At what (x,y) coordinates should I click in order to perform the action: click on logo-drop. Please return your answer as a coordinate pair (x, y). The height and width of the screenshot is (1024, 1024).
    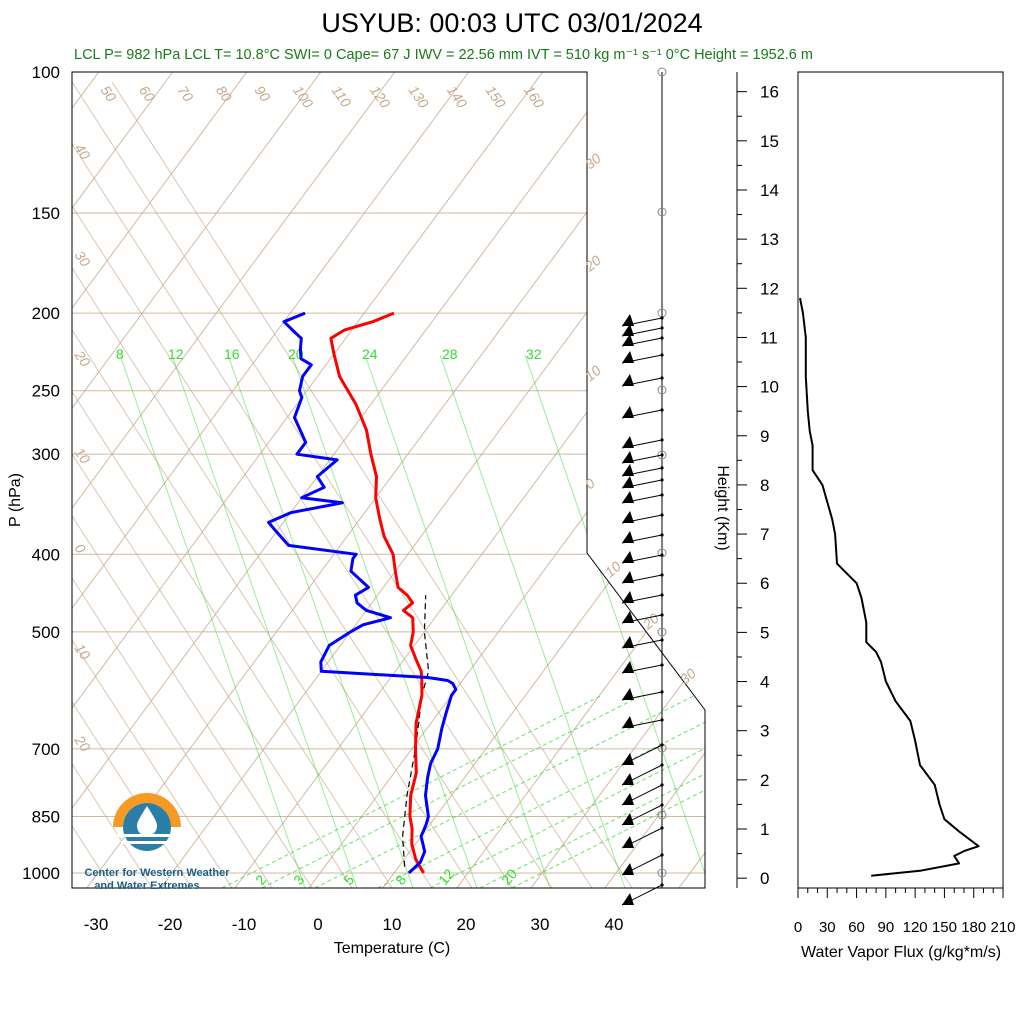
    Looking at the image, I should click on (147, 821).